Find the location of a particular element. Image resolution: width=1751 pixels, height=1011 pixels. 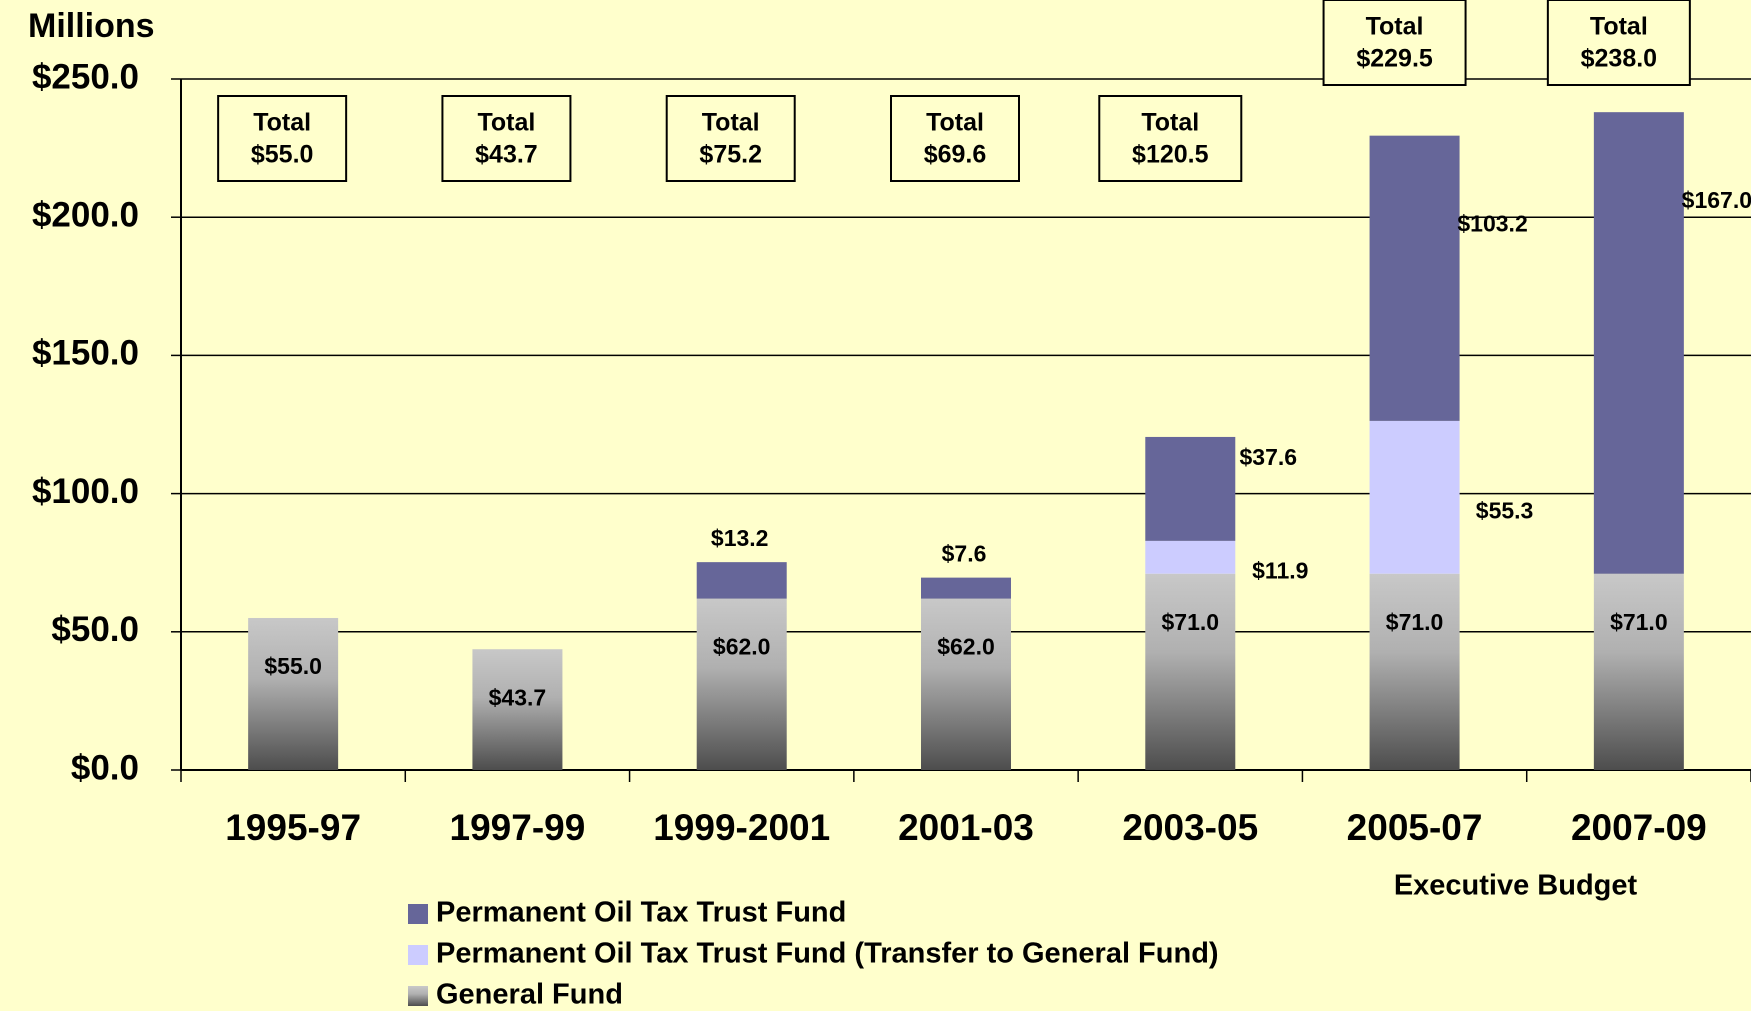

data-label: $55.0 is located at coordinates (293, 666).